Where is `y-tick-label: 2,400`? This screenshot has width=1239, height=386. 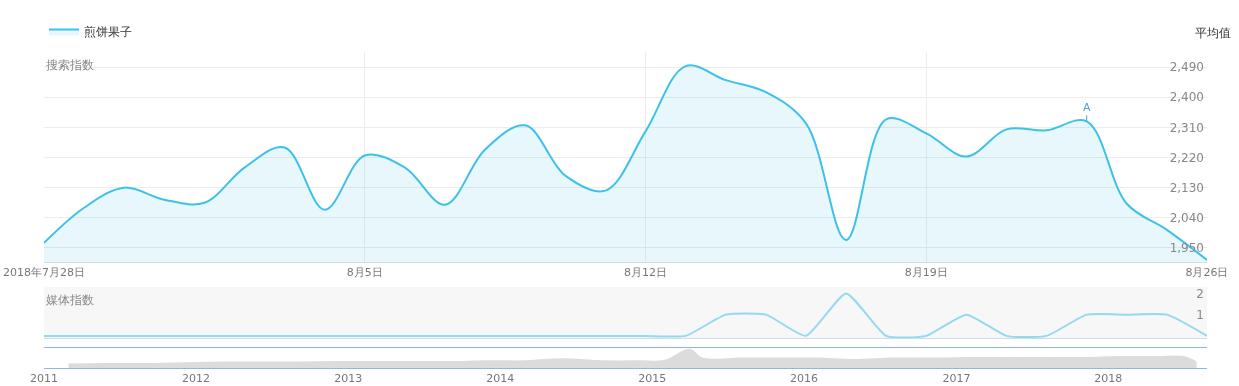
y-tick-label: 2,400 is located at coordinates (1186, 97).